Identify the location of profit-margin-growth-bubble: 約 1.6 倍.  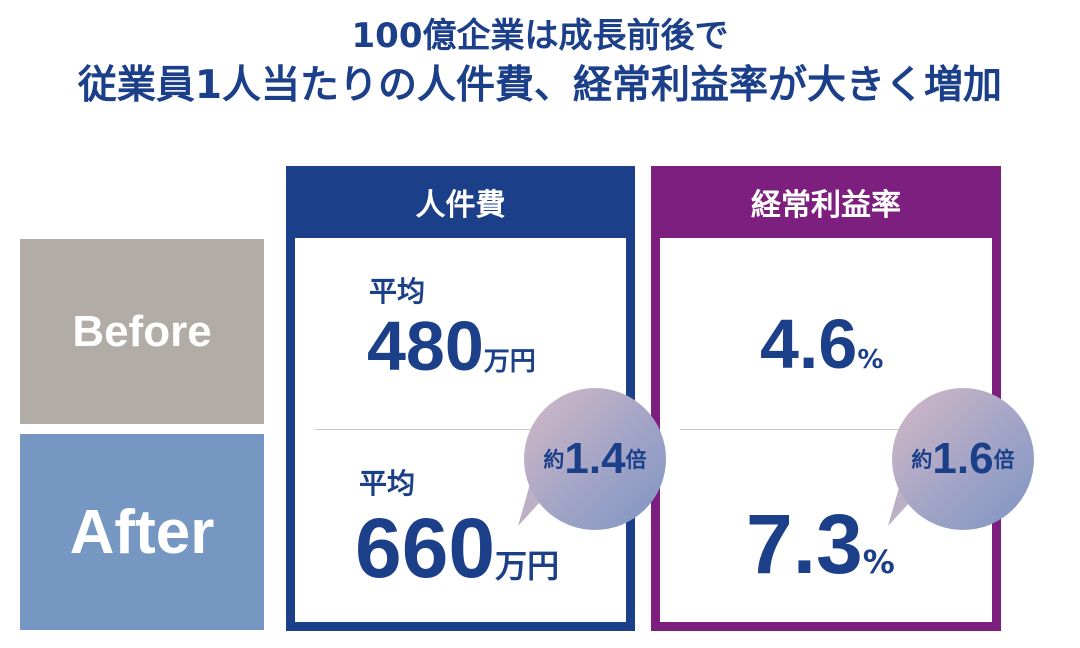
(963, 459).